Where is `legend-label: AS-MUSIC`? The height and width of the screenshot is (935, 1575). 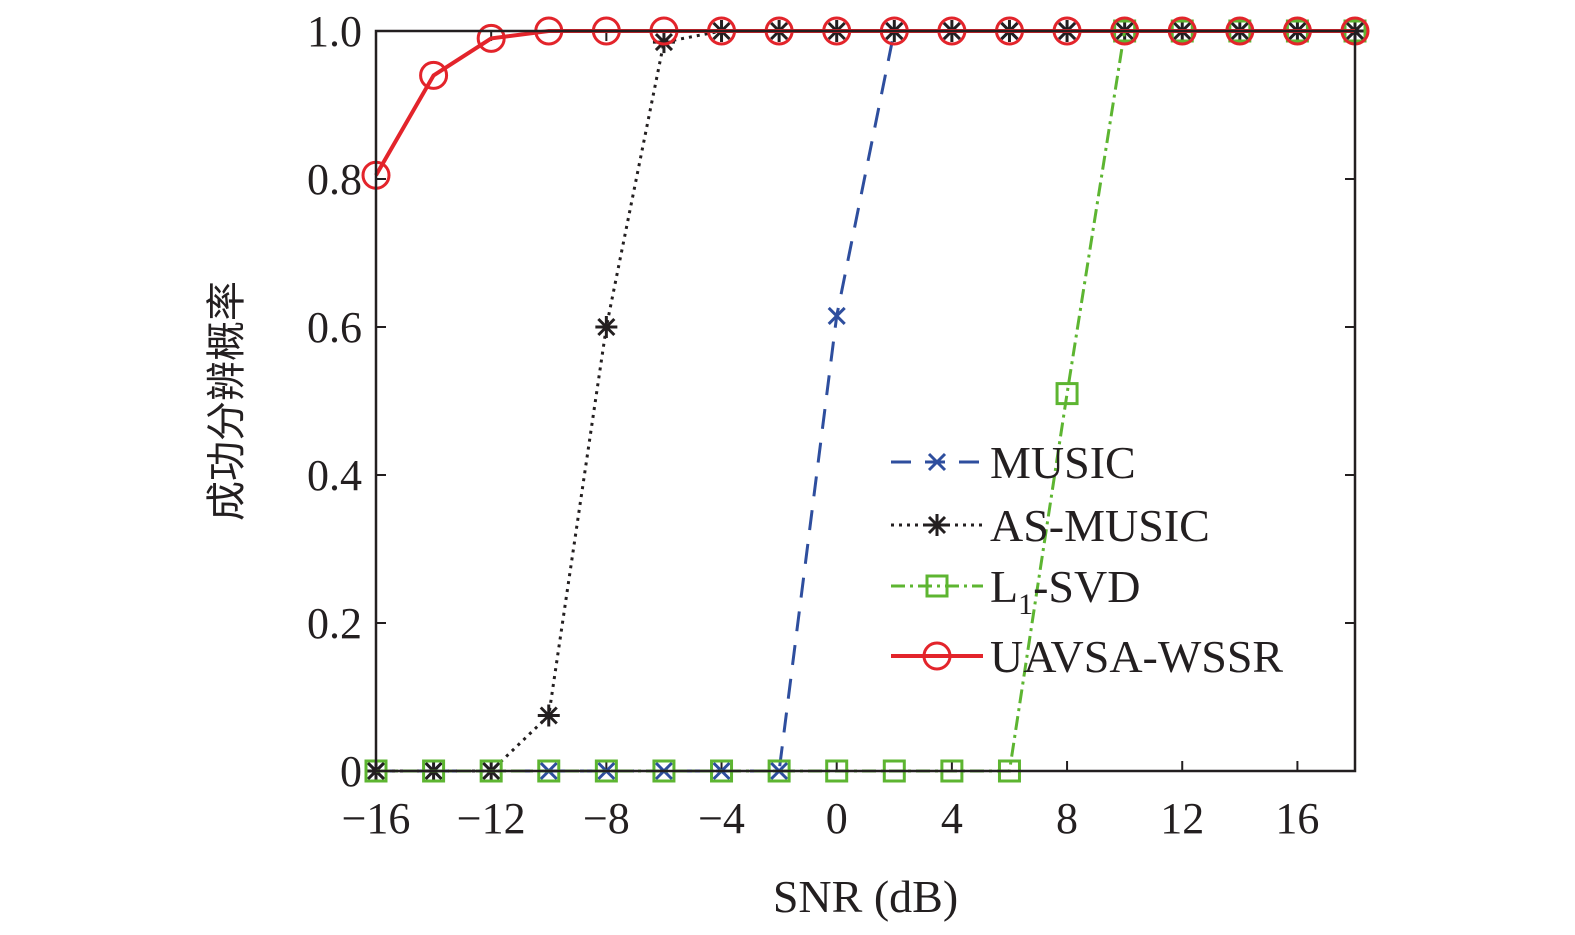 legend-label: AS-MUSIC is located at coordinates (1100, 525).